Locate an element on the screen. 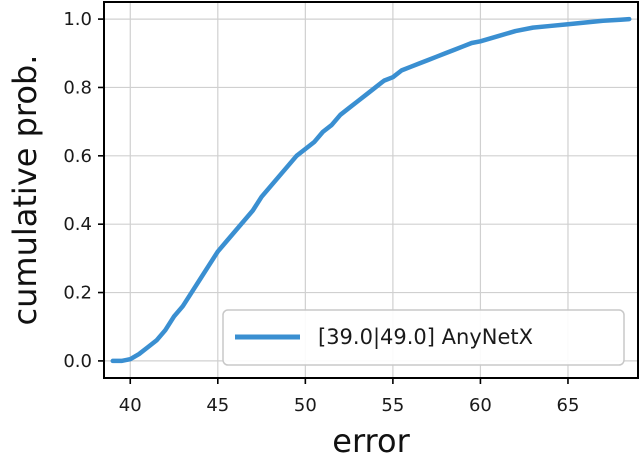 This screenshot has height=460, width=641. legend-label: [39.0|49.0] AnyNetX is located at coordinates (425, 337).